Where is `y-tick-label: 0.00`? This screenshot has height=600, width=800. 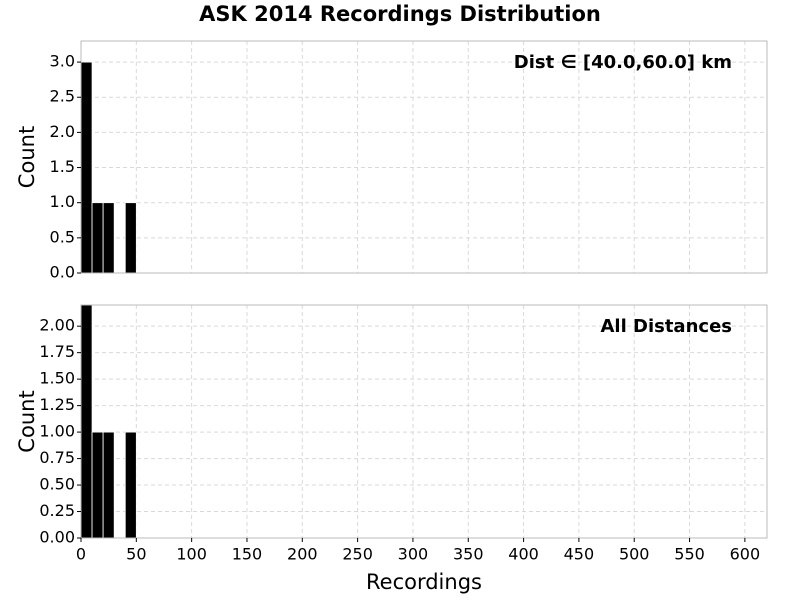
y-tick-label: 0.00 is located at coordinates (57, 537).